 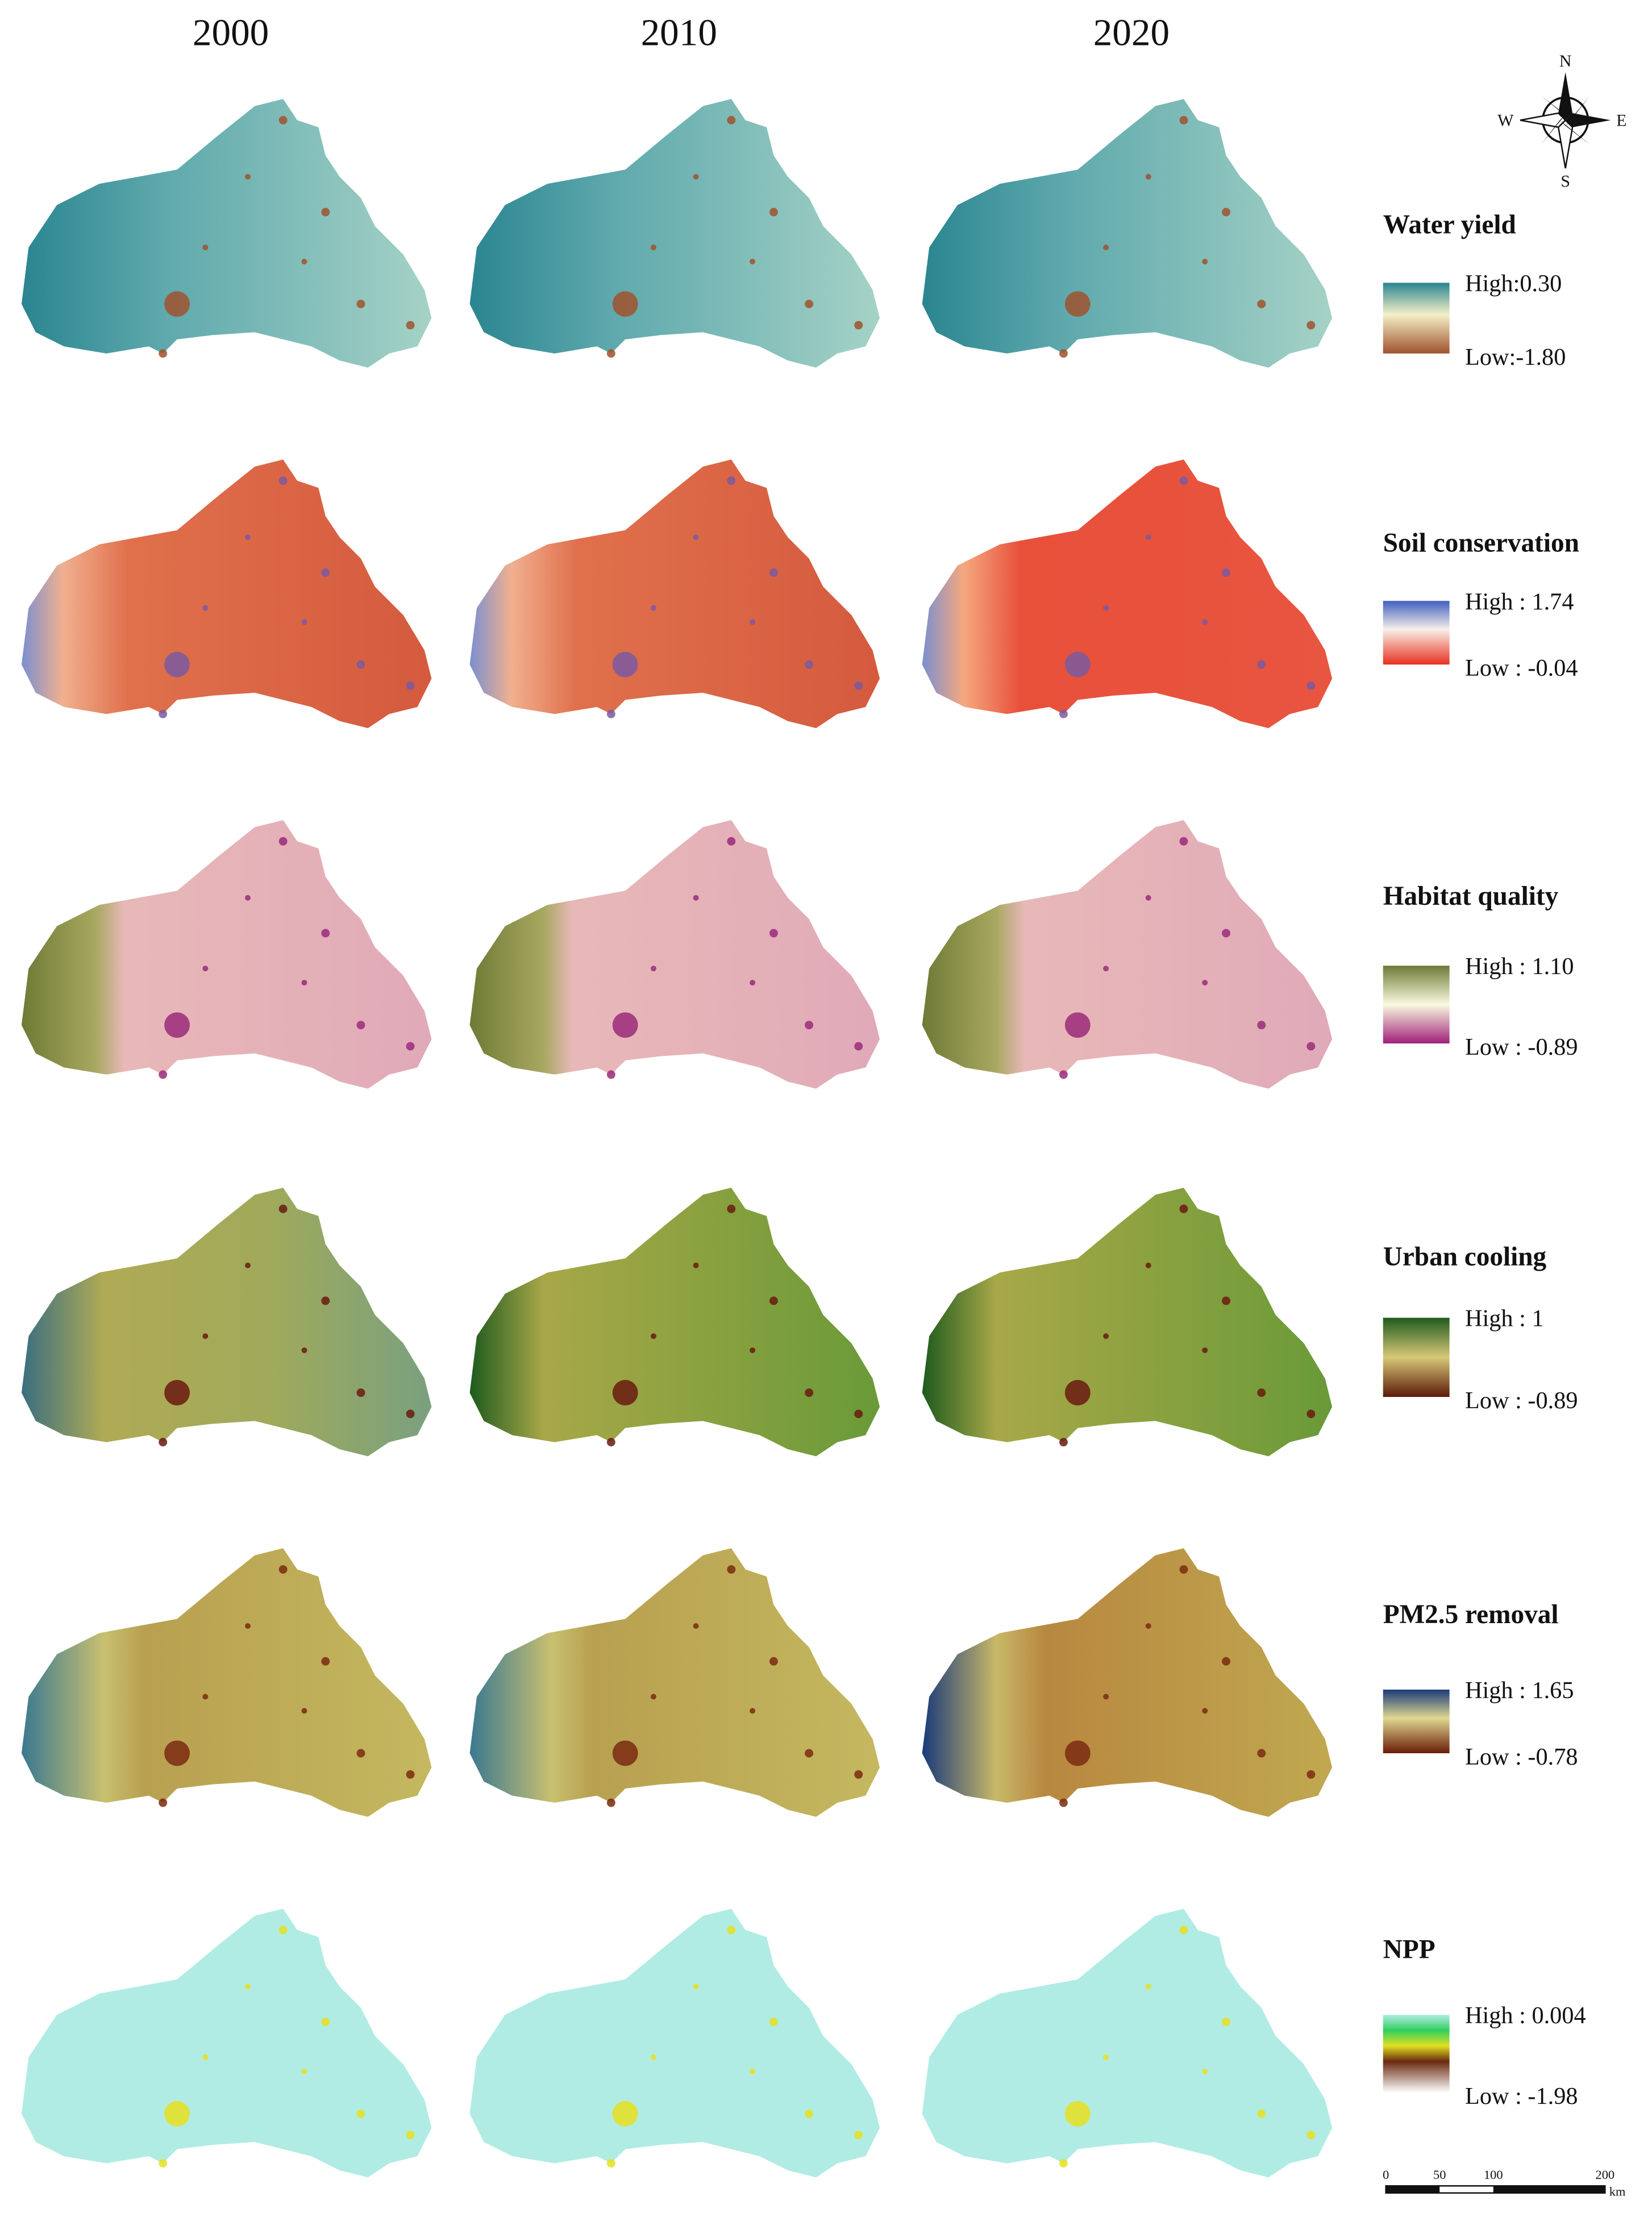 What do you see at coordinates (1519, 602) in the screenshot?
I see `legend-high: High : 1.74` at bounding box center [1519, 602].